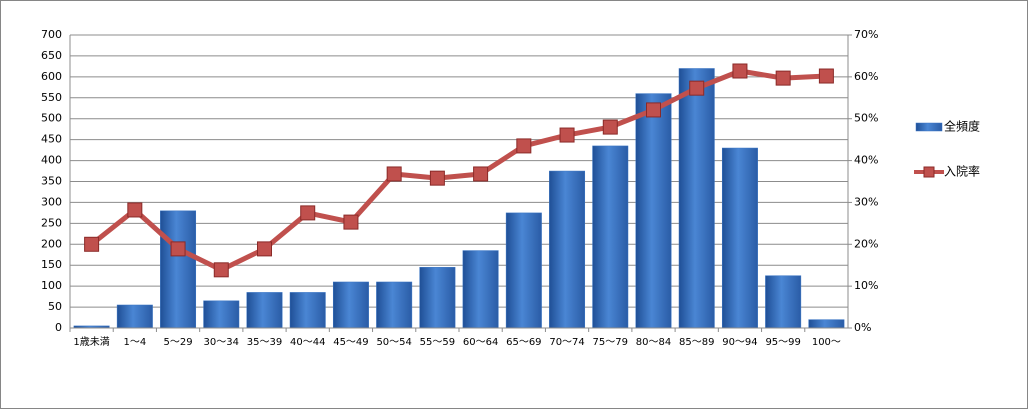  What do you see at coordinates (51, 160) in the screenshot?
I see `y-tick-label: 400` at bounding box center [51, 160].